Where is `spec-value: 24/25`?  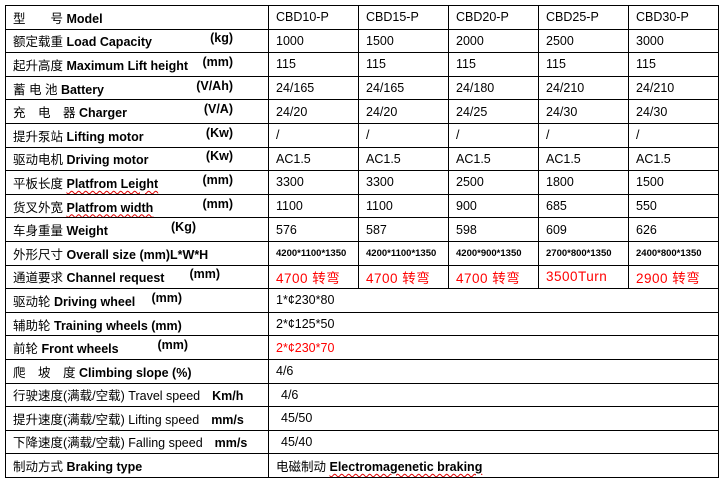
spec-value: 24/25 is located at coordinates (493, 111).